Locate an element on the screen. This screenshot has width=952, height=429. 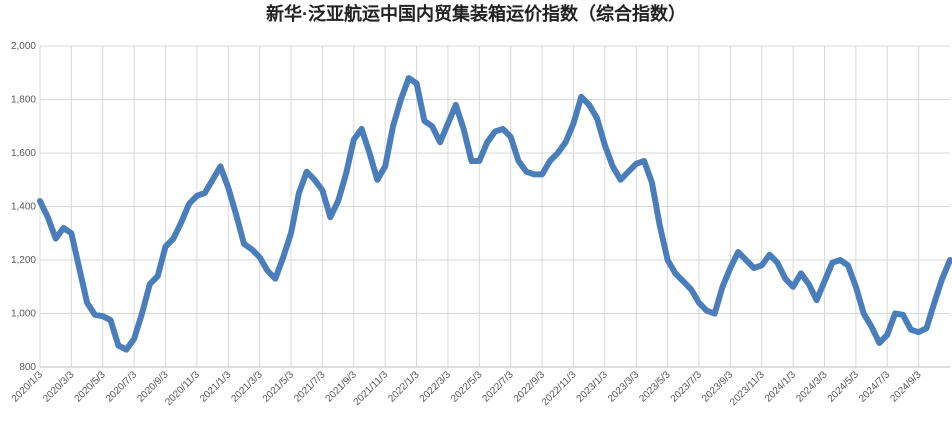
x-tick-label: 2021/5/3 is located at coordinates (279, 387).